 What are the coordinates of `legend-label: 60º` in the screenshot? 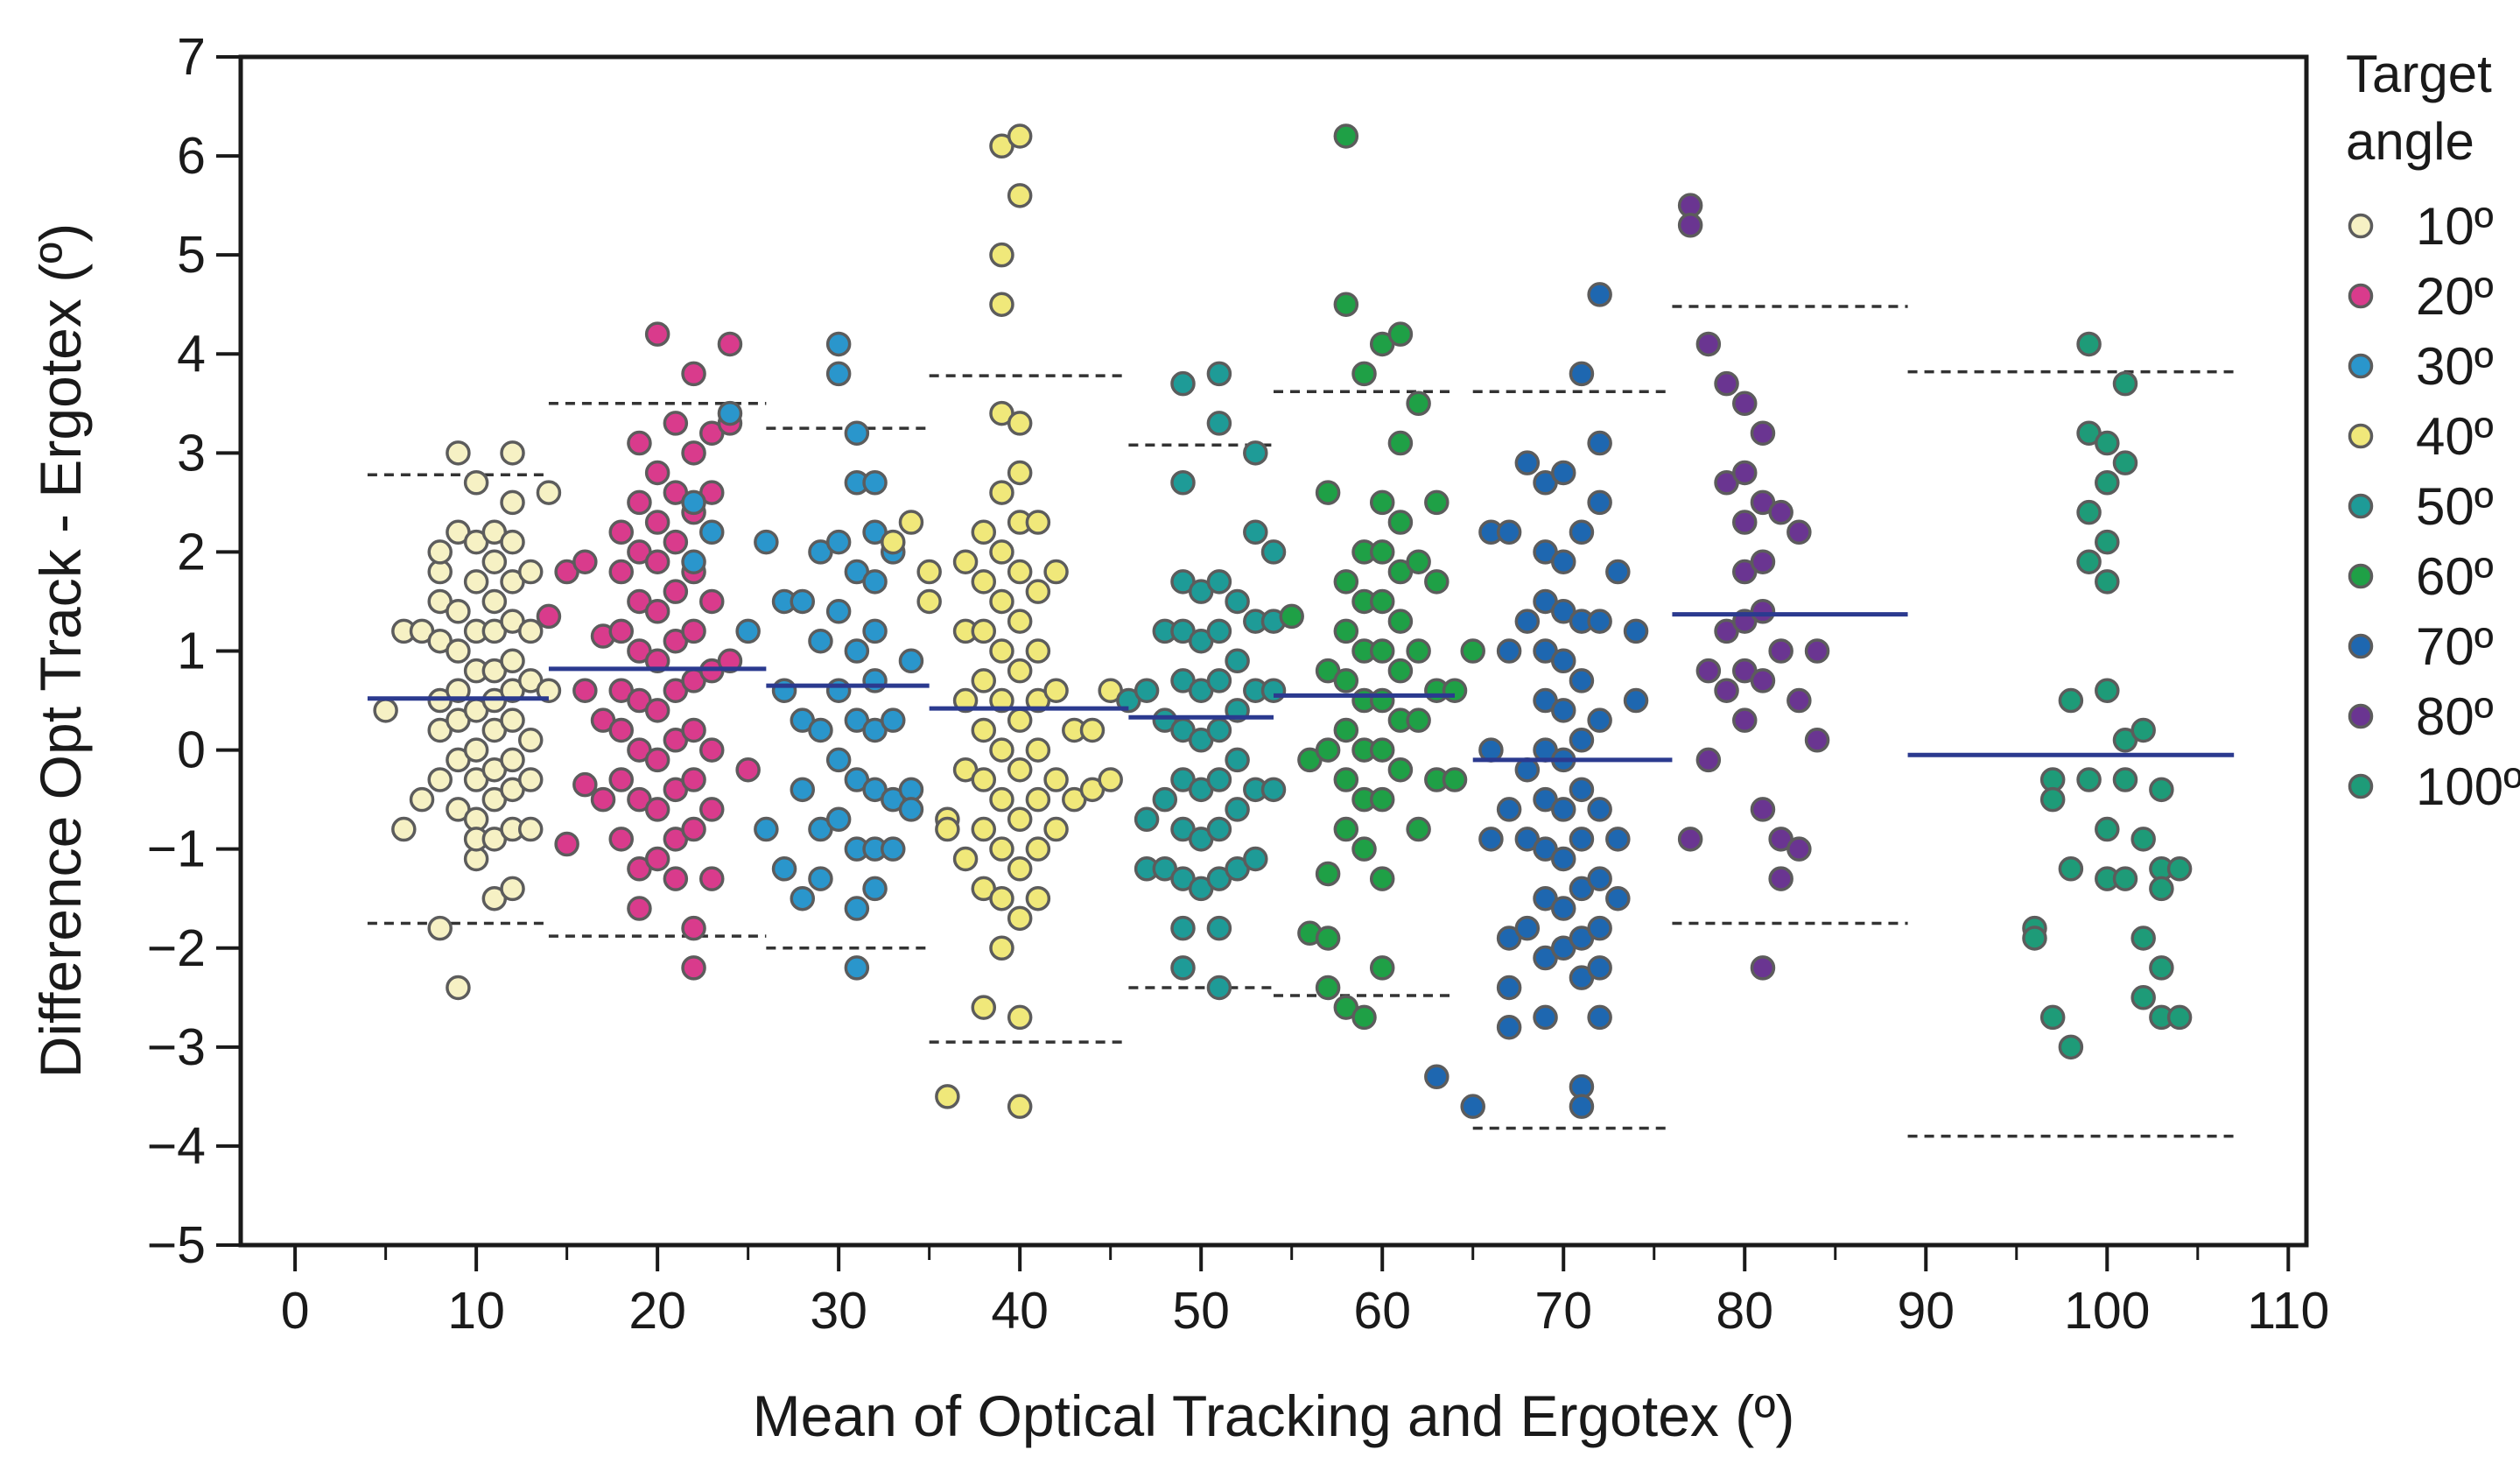 It's located at (2455, 576).